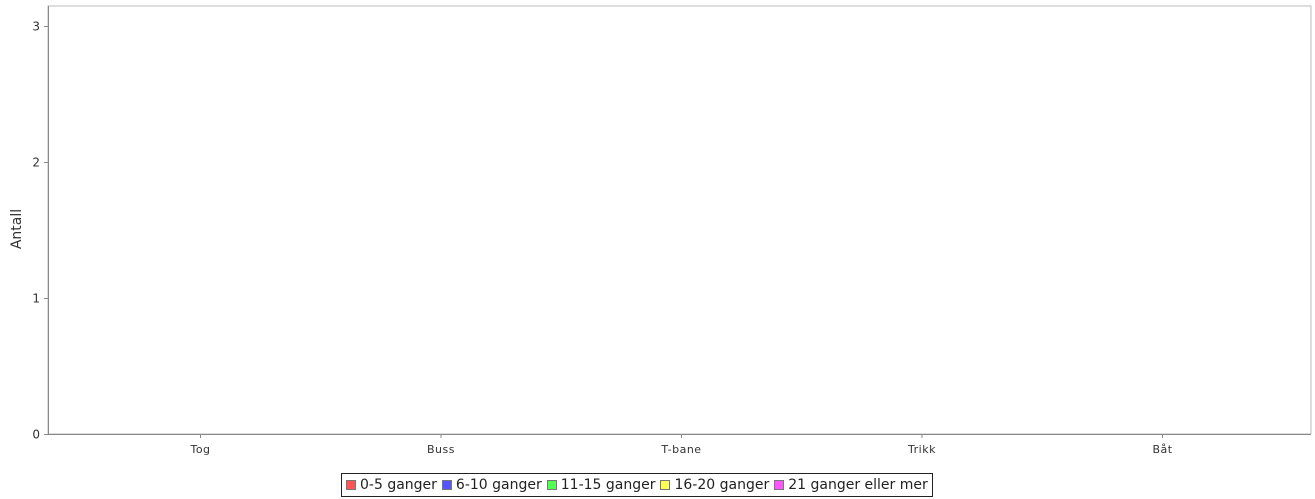 This screenshot has width=1315, height=499. I want to click on y-tick-label: 0, so click(36, 435).